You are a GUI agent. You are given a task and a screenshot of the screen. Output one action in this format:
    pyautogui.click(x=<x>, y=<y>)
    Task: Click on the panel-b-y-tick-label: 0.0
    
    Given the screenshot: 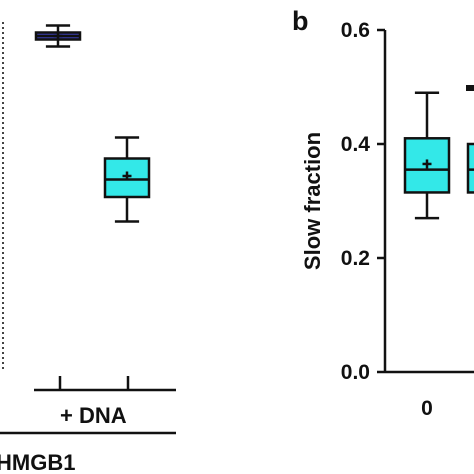 What is the action you would take?
    pyautogui.click(x=355, y=372)
    